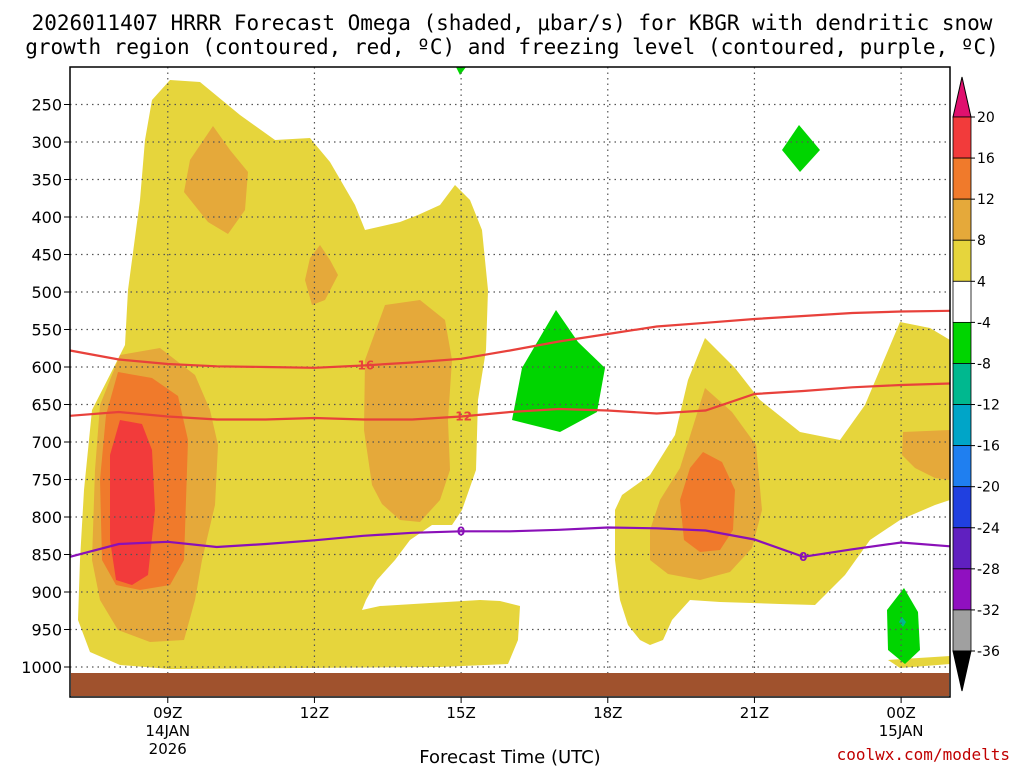 The image size is (1024, 768). I want to click on y-tick-label: 400, so click(46, 217).